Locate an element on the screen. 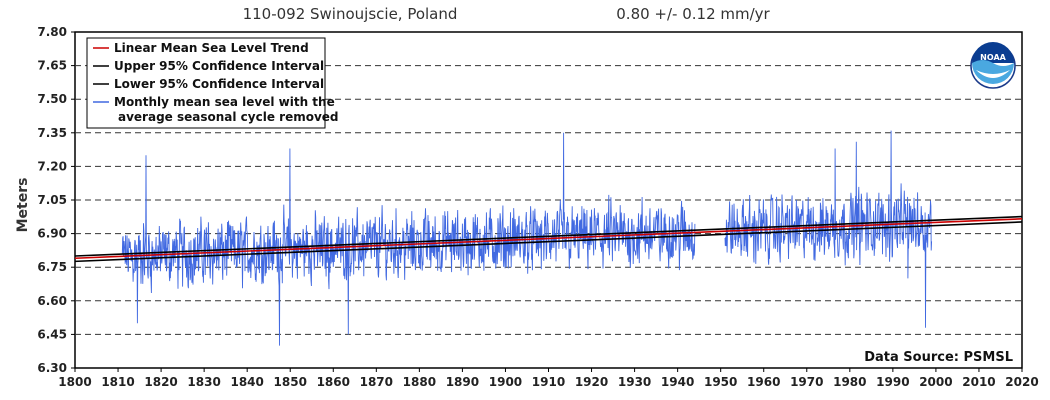 Image resolution: width=1050 pixels, height=400 pixels. y-tick-label: 6.45 is located at coordinates (52, 334).